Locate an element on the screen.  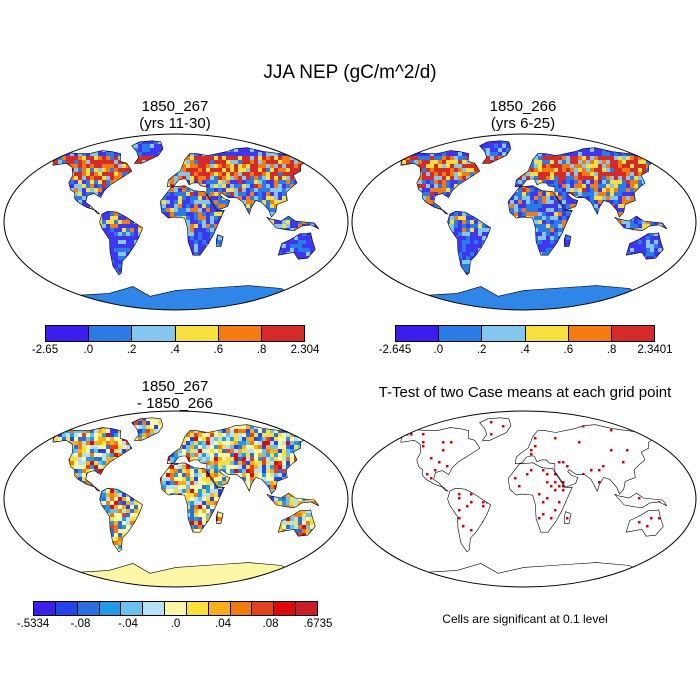
panel-title-case2-line1: 1850_266 is located at coordinates (523, 106).